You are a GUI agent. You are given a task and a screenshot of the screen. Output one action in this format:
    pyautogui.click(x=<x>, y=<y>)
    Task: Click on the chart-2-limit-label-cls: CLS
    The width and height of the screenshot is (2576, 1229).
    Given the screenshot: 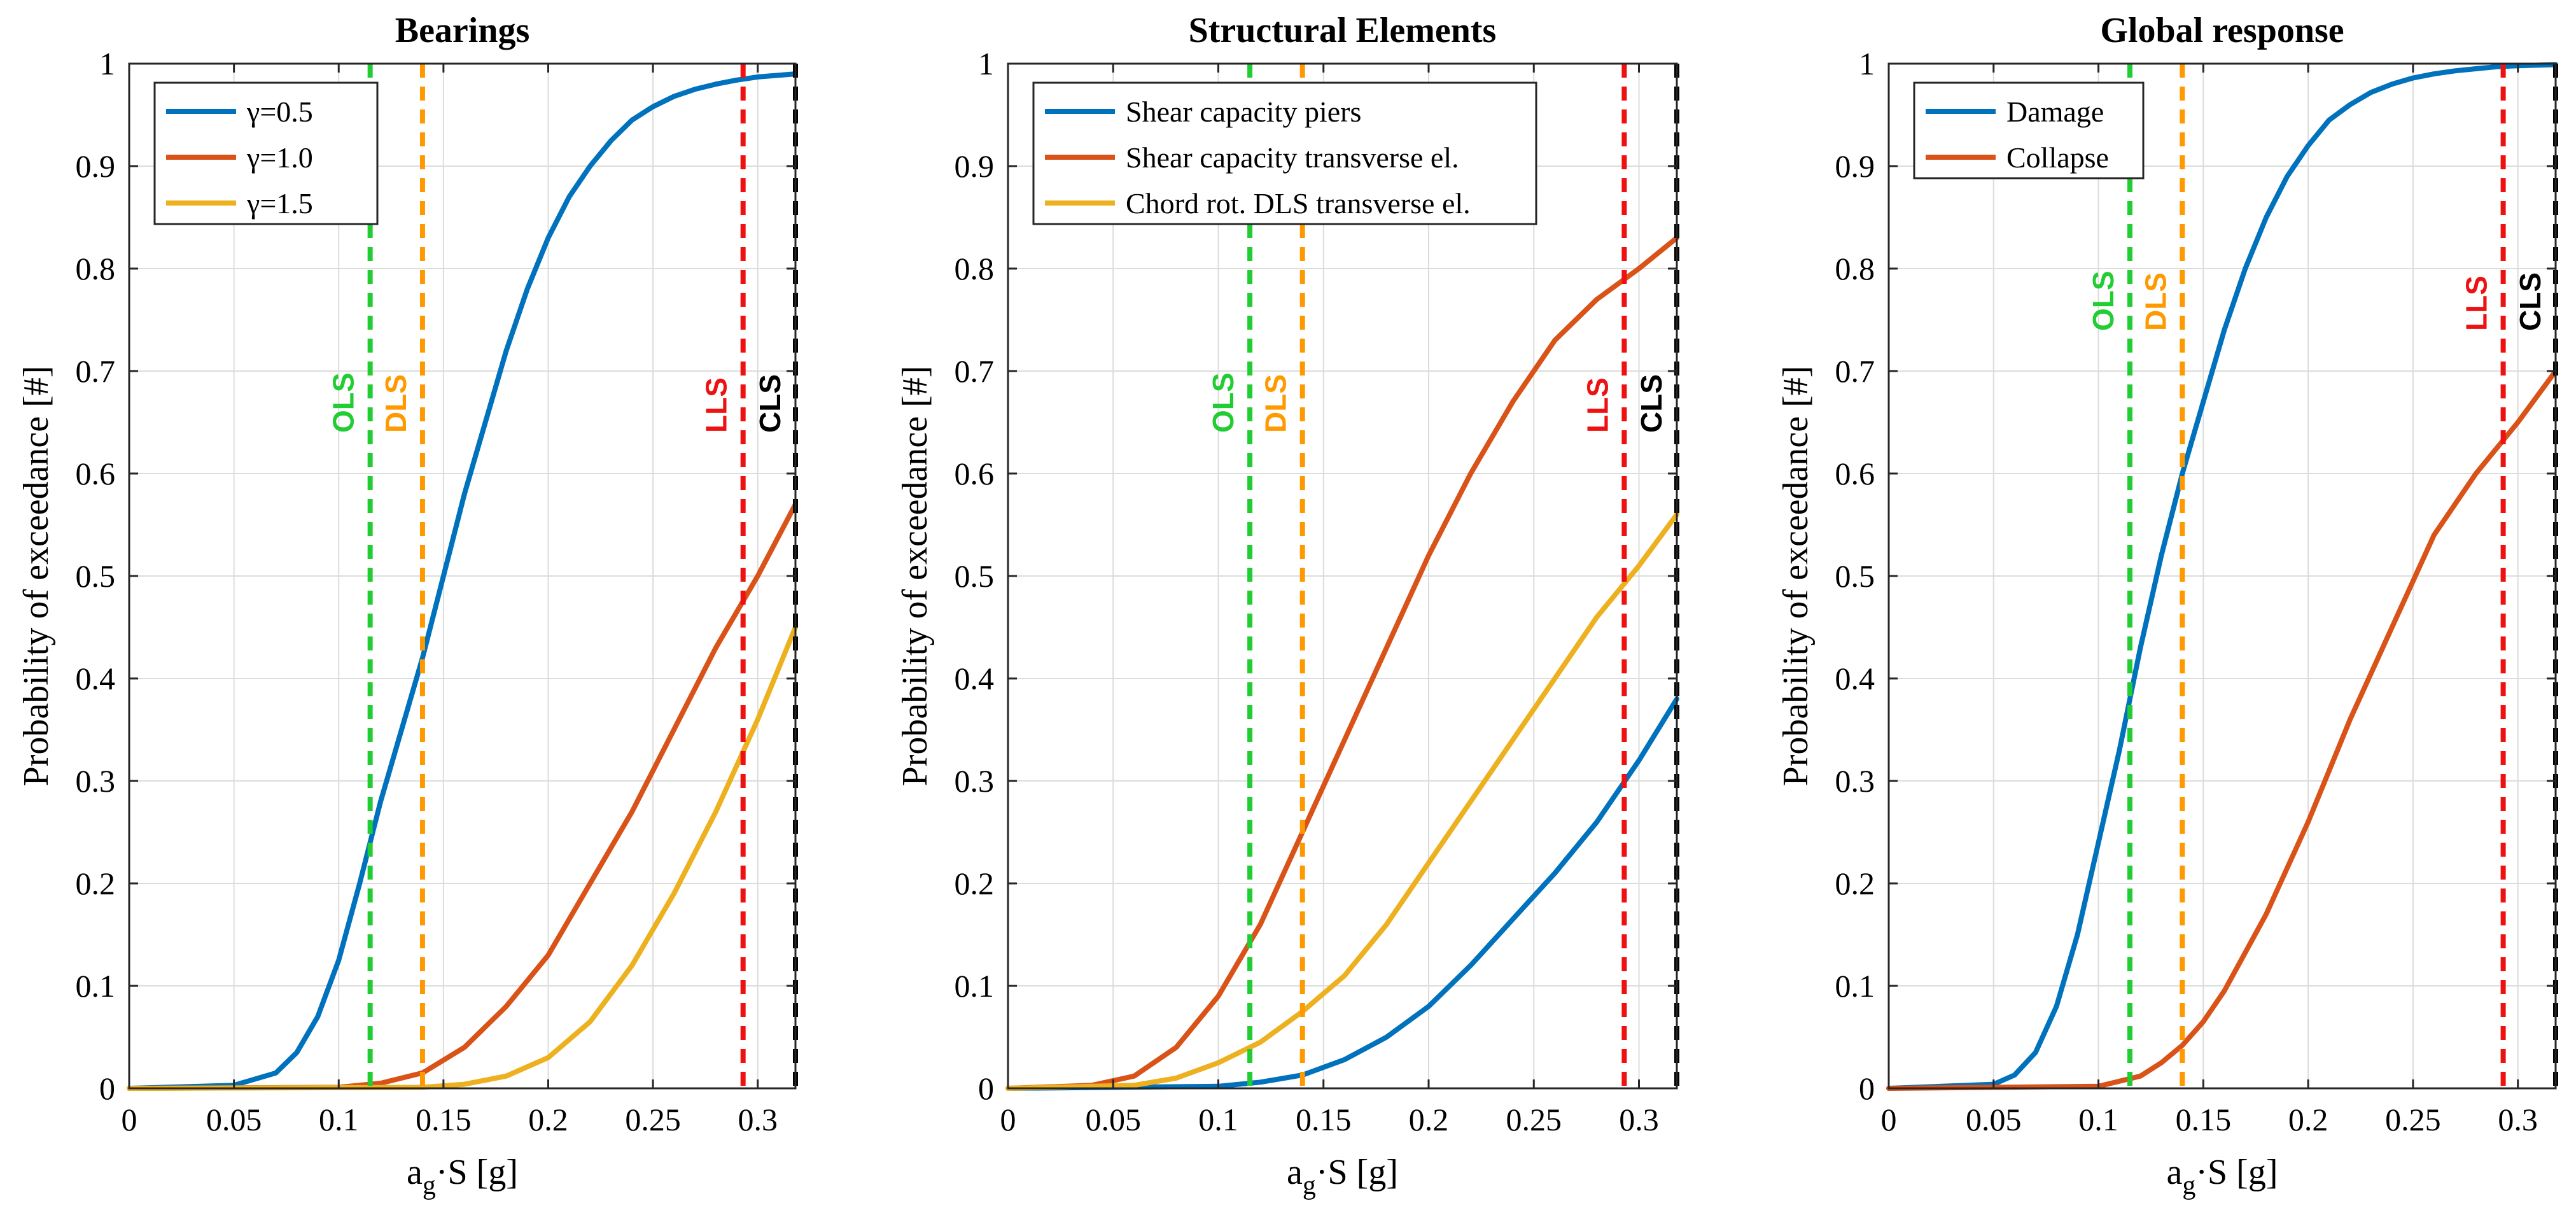 What is the action you would take?
    pyautogui.click(x=1651, y=403)
    